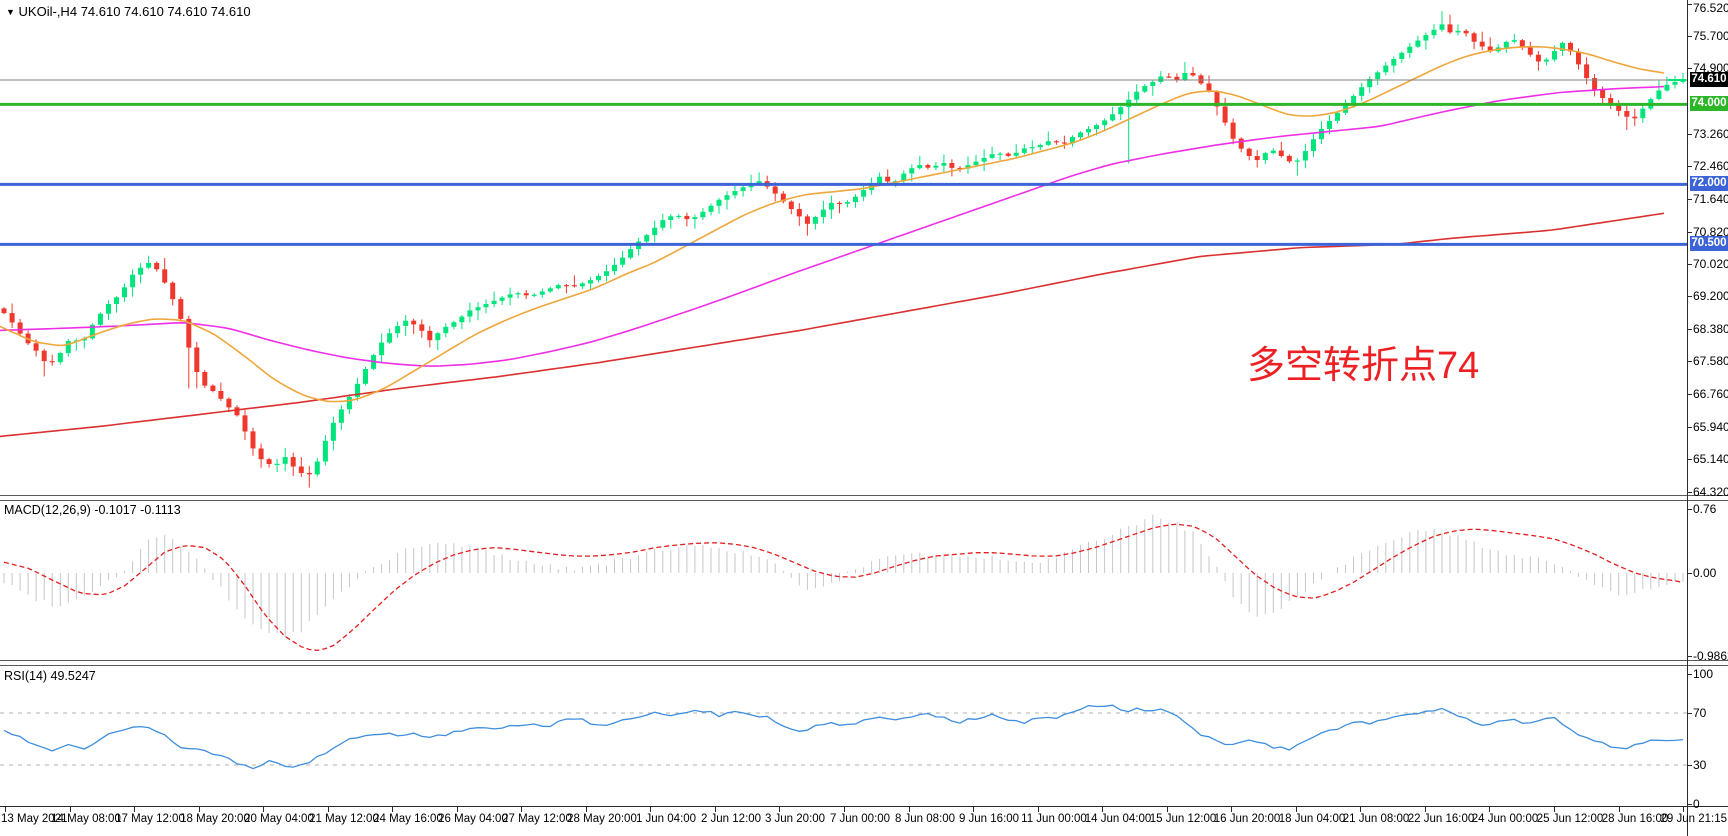 This screenshot has width=1728, height=836. What do you see at coordinates (1710, 361) in the screenshot?
I see `price-tick-label: 67.580` at bounding box center [1710, 361].